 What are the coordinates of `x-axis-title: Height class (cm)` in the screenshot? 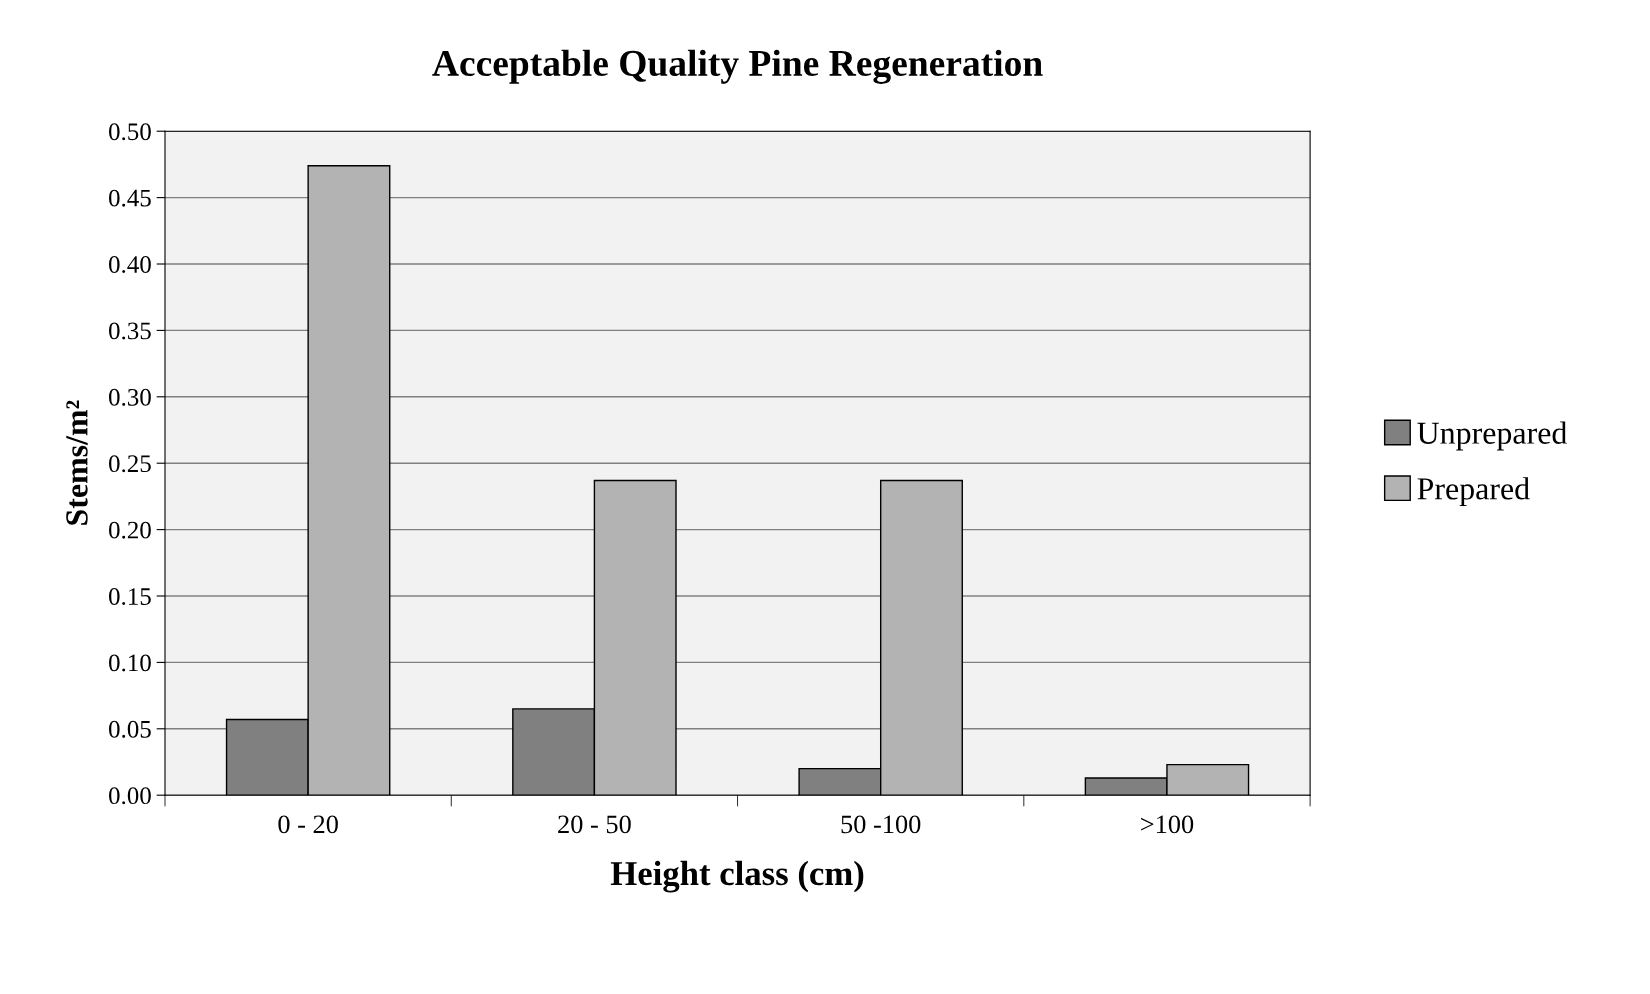 It's located at (737, 876).